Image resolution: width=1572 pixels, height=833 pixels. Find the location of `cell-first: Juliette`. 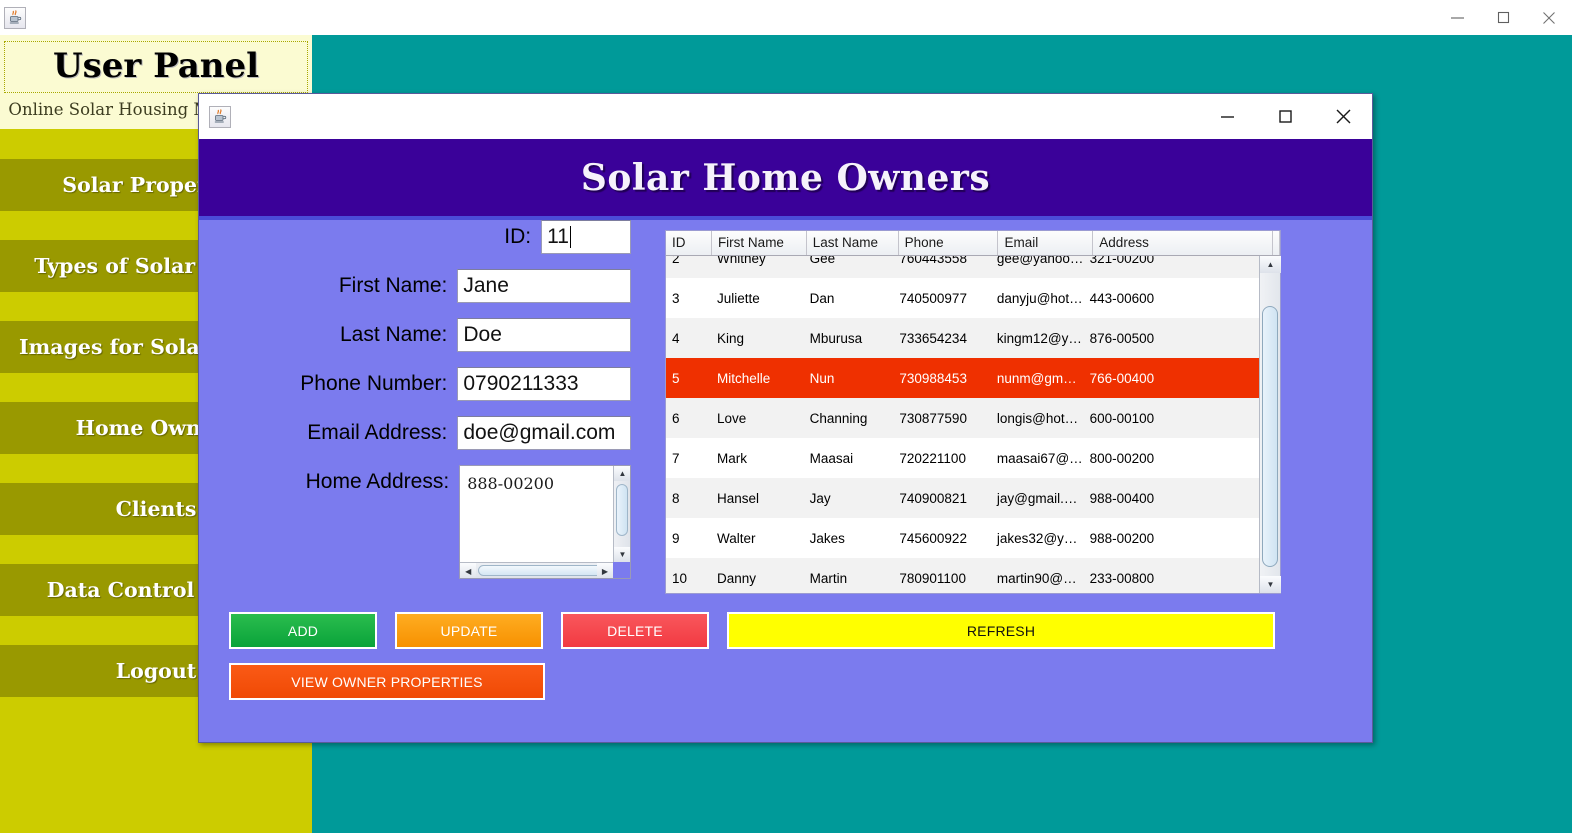

cell-first: Juliette is located at coordinates (738, 298).